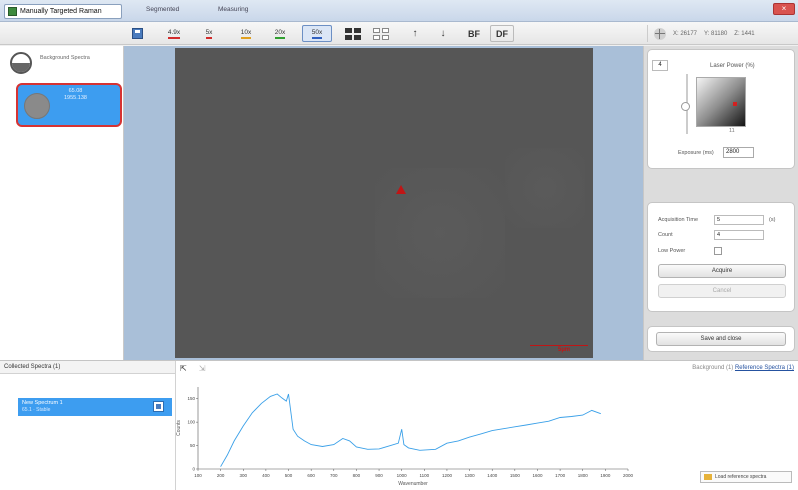 This screenshot has height=490, width=798. I want to click on position-list: Background Spectra 65.08 1955.138, so click(62, 203).